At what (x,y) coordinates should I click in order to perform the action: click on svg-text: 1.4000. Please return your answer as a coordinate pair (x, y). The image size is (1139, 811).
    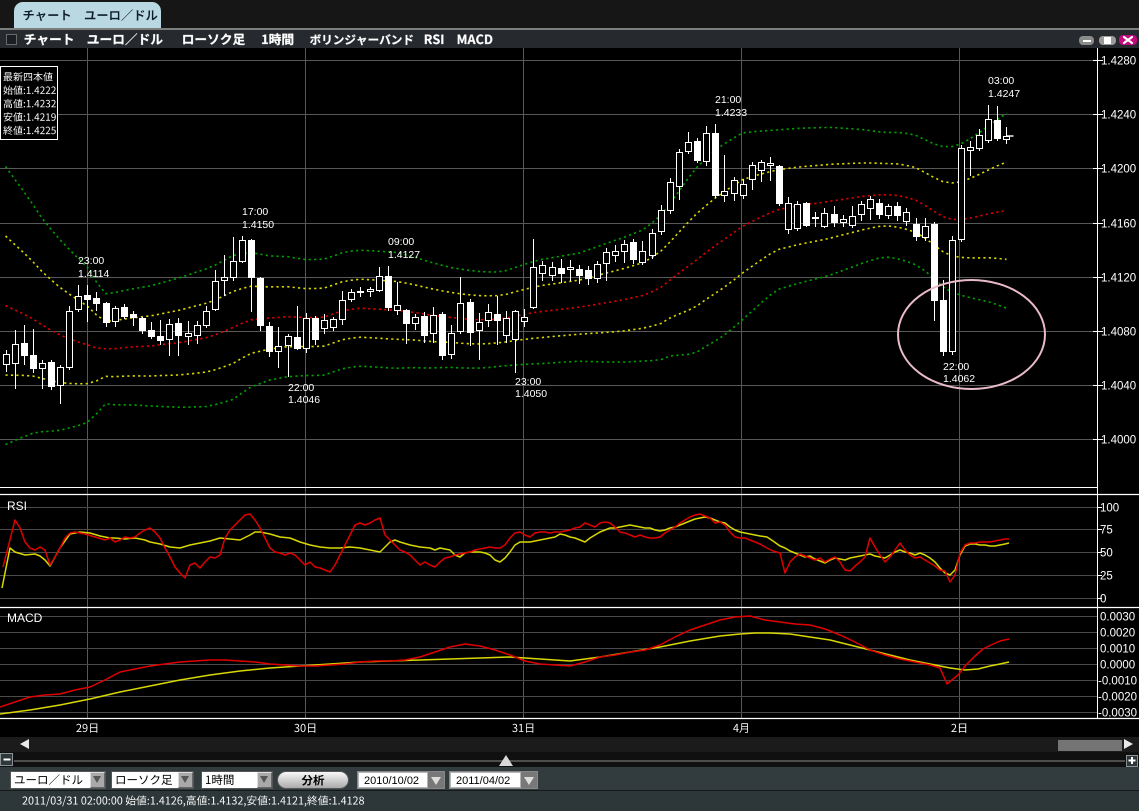
    Looking at the image, I should click on (1118, 441).